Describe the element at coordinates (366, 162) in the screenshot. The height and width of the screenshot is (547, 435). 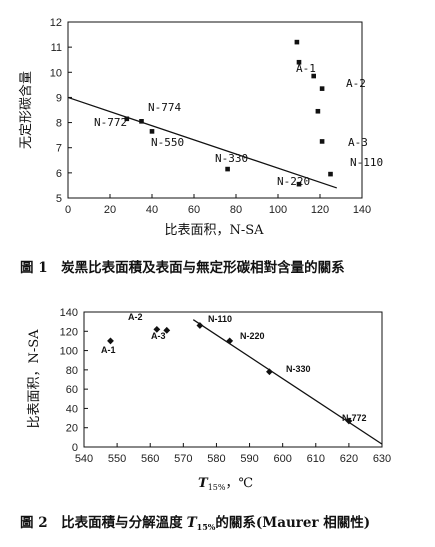
I see `chart1-label-n110: N-110` at that location.